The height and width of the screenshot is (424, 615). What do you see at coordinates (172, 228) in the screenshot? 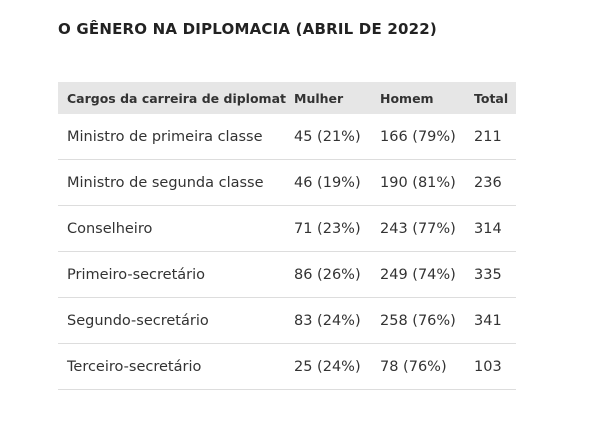
I see `cell-cargo: Conselheiro` at bounding box center [172, 228].